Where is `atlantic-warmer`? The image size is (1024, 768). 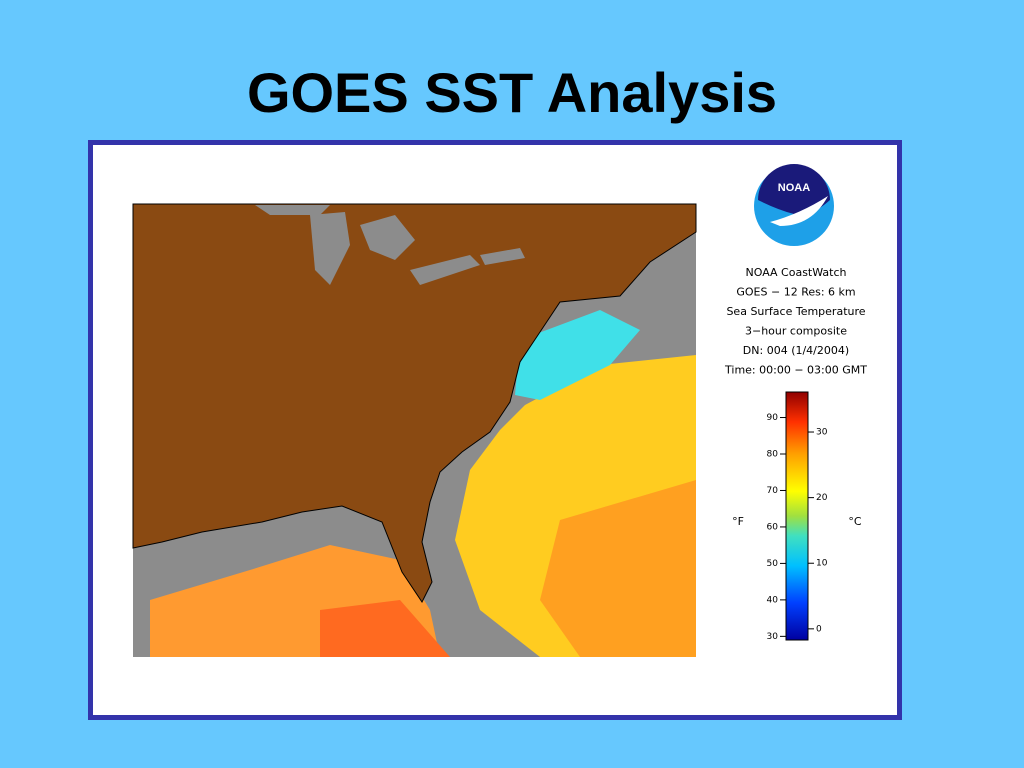 atlantic-warmer is located at coordinates (618, 568).